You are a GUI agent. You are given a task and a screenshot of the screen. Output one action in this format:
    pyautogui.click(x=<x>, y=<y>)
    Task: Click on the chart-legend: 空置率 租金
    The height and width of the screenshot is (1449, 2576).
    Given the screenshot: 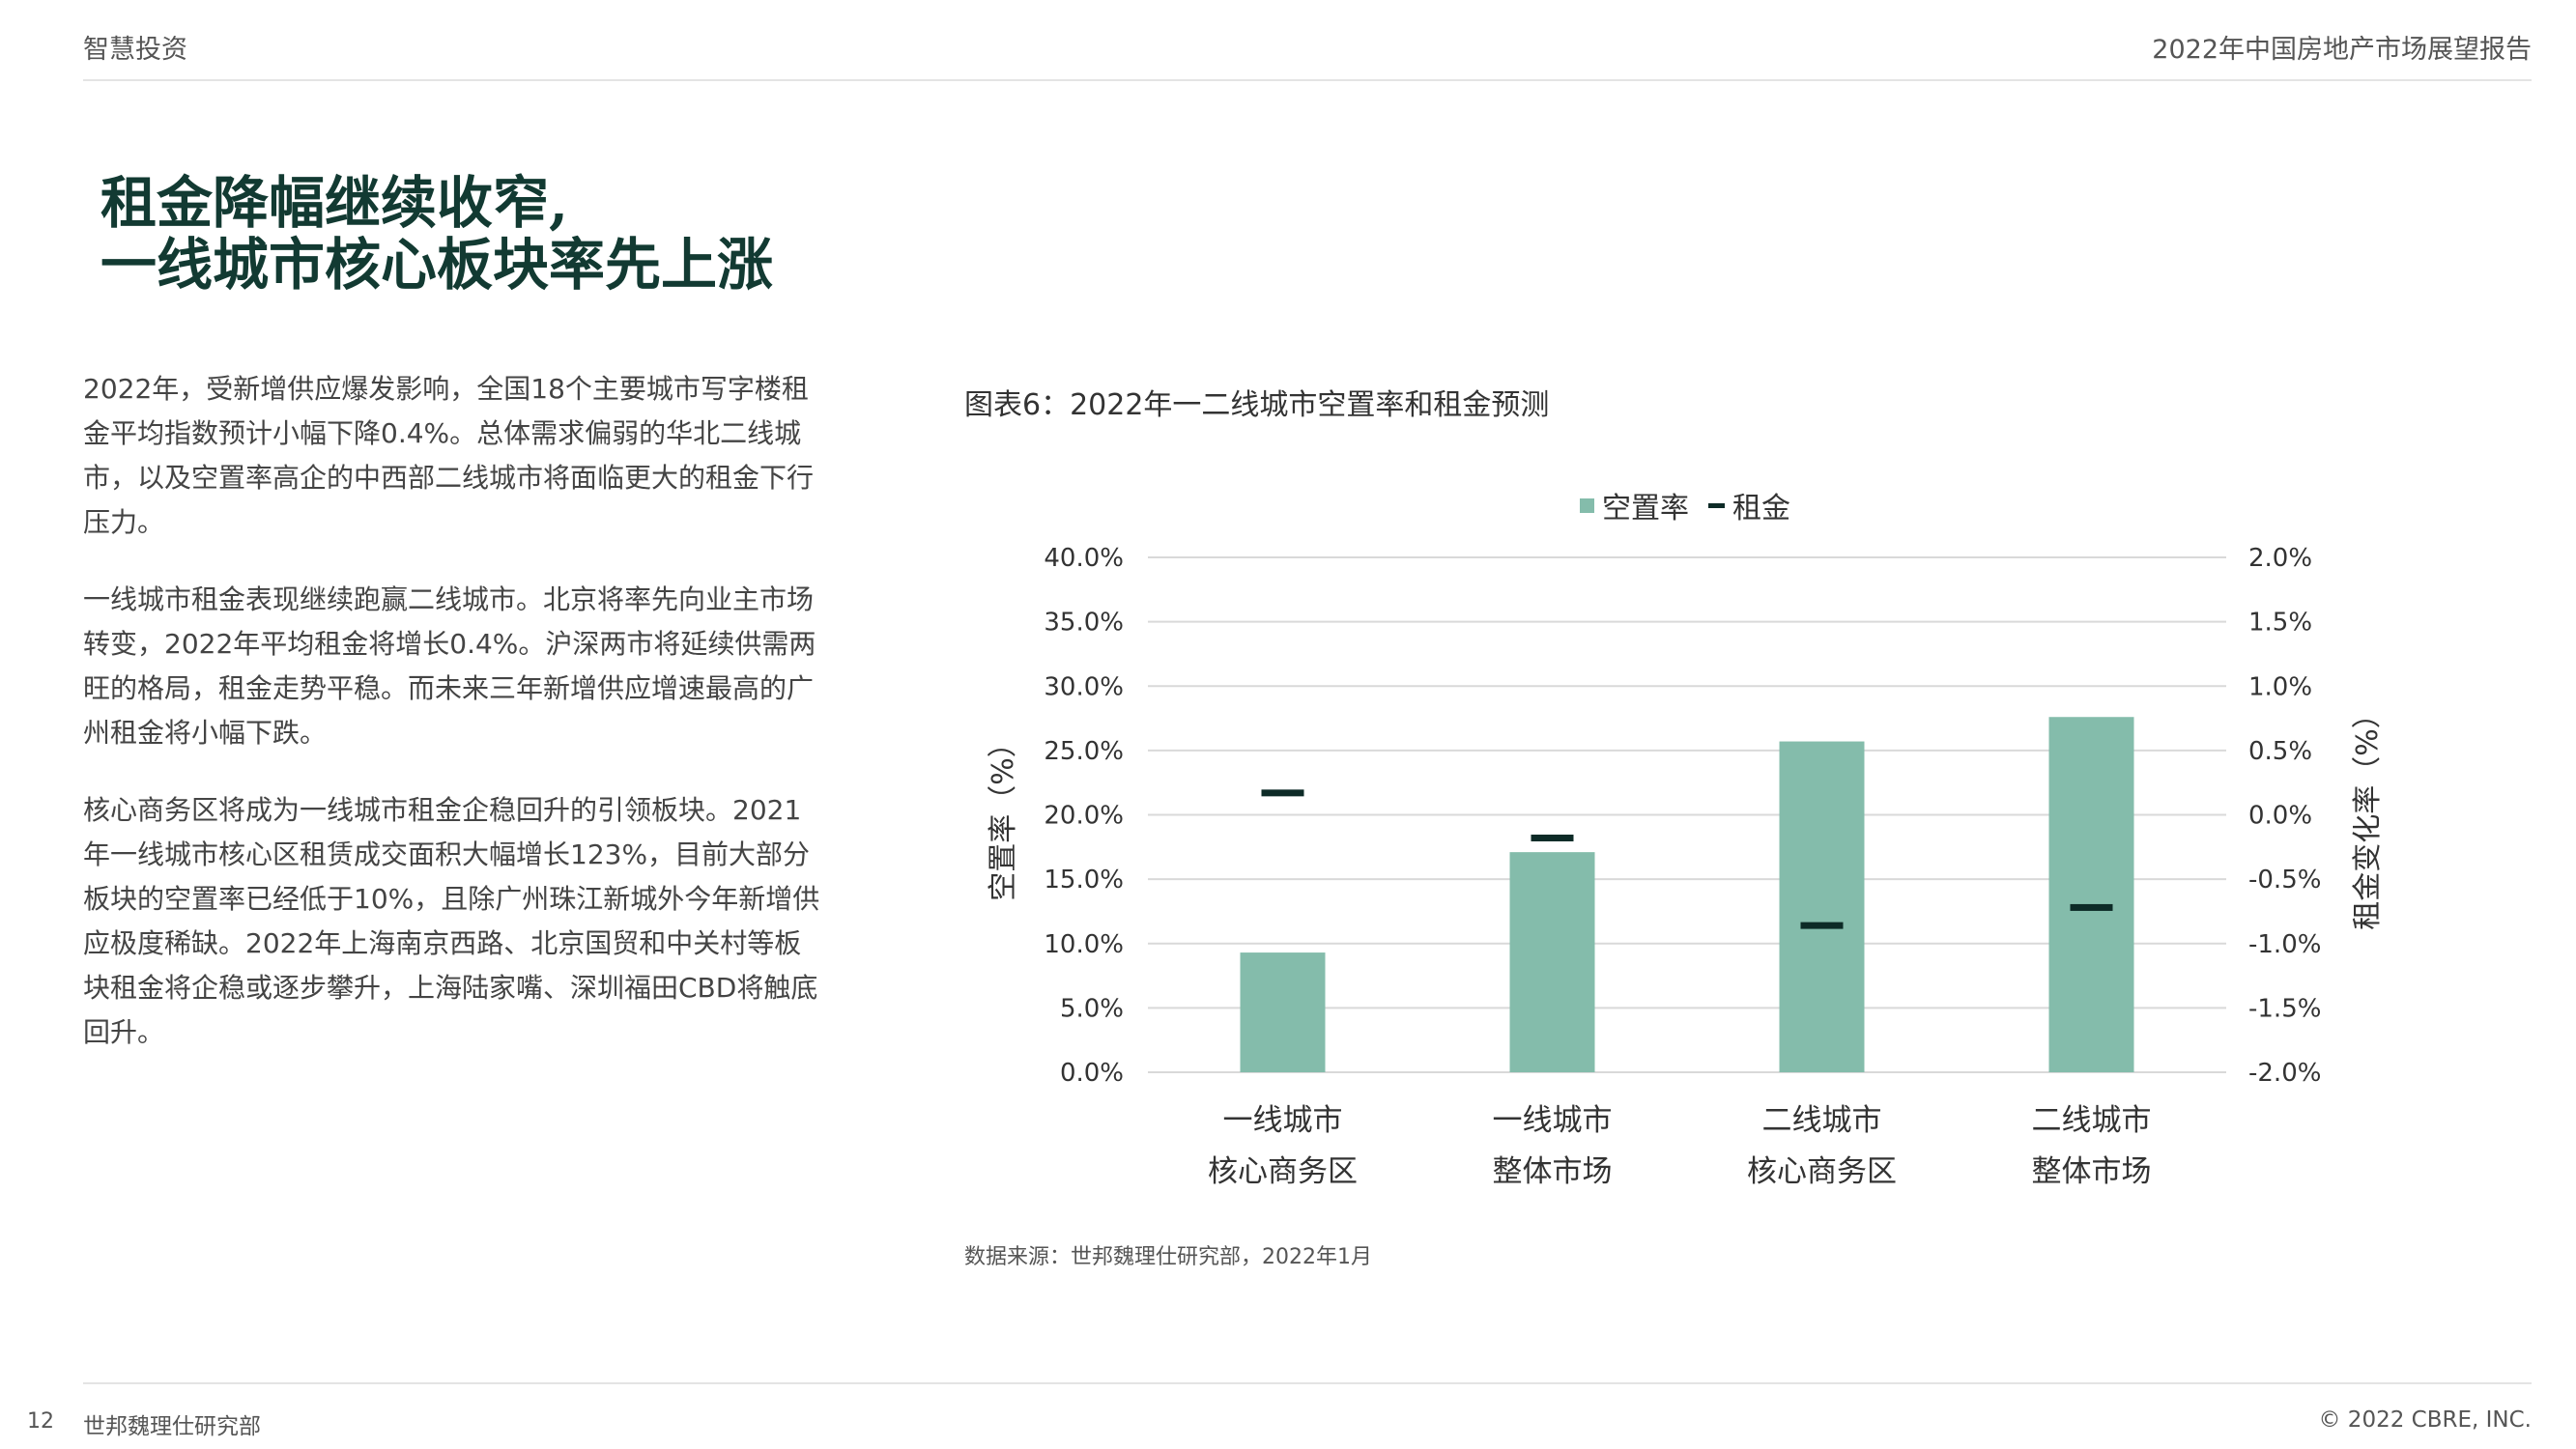 What is the action you would take?
    pyautogui.click(x=1685, y=505)
    